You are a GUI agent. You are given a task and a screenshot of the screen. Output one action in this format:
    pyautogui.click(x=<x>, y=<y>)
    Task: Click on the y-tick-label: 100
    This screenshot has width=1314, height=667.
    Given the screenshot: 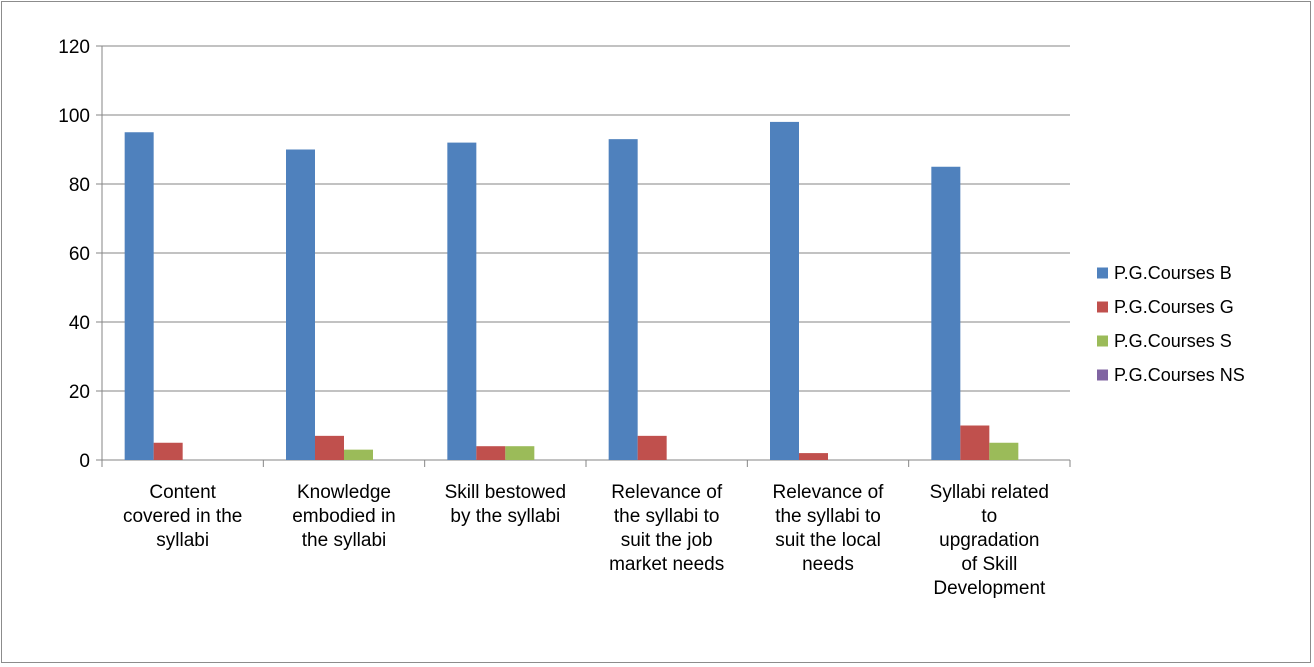 What is the action you would take?
    pyautogui.click(x=74, y=116)
    